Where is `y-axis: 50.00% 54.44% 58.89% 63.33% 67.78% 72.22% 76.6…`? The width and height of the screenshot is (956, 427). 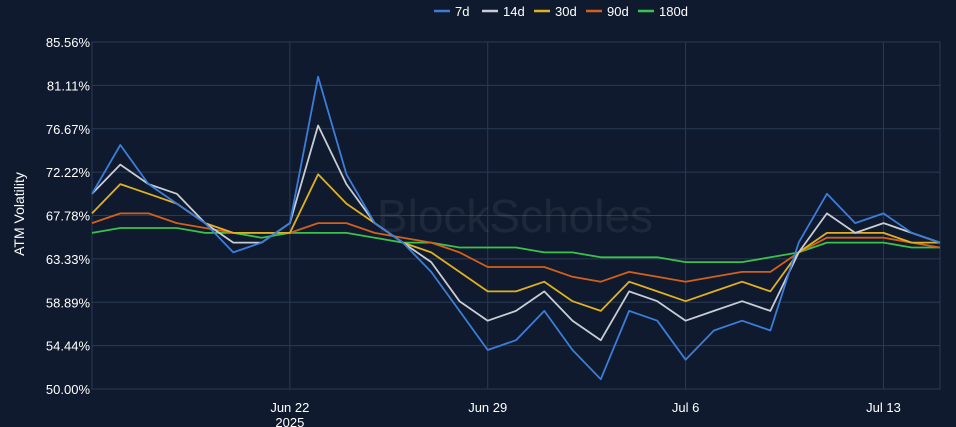
y-axis: 50.00% 54.44% 58.89% 63.33% 67.78% 72.22% 76.6… is located at coordinates (68, 216).